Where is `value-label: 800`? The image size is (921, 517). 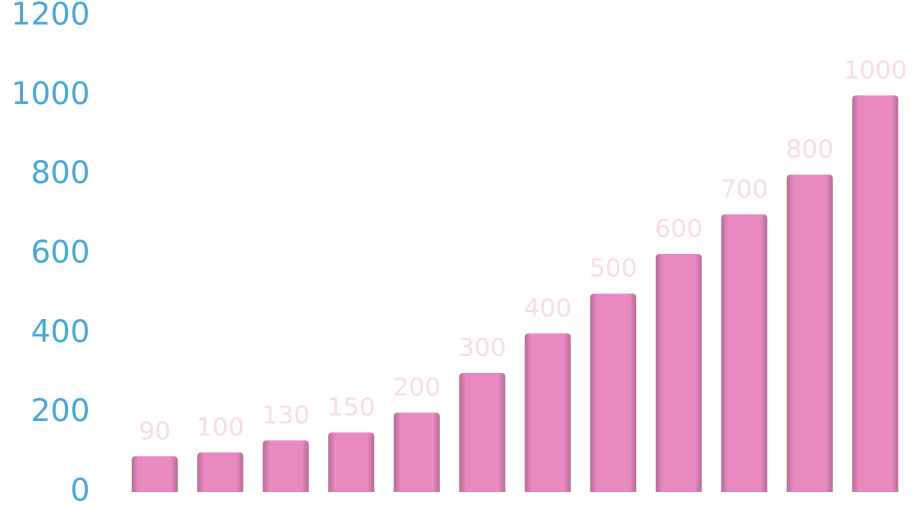
value-label: 800 is located at coordinates (810, 149).